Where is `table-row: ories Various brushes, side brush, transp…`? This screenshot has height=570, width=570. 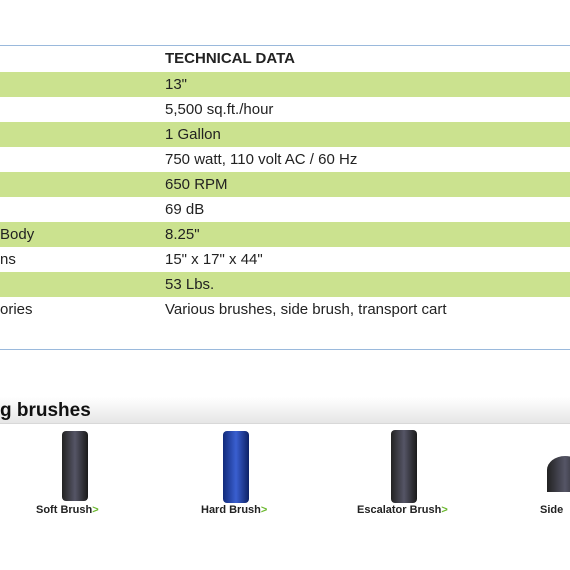
table-row: ories Various brushes, side brush, transp… is located at coordinates (285, 309).